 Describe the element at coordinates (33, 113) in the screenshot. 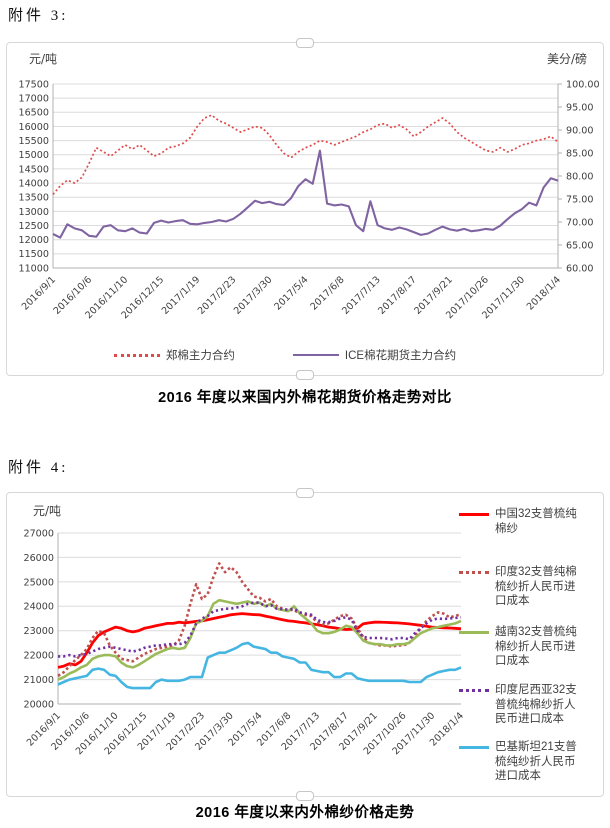

I see `left-axis-tick-label: 16500` at that location.